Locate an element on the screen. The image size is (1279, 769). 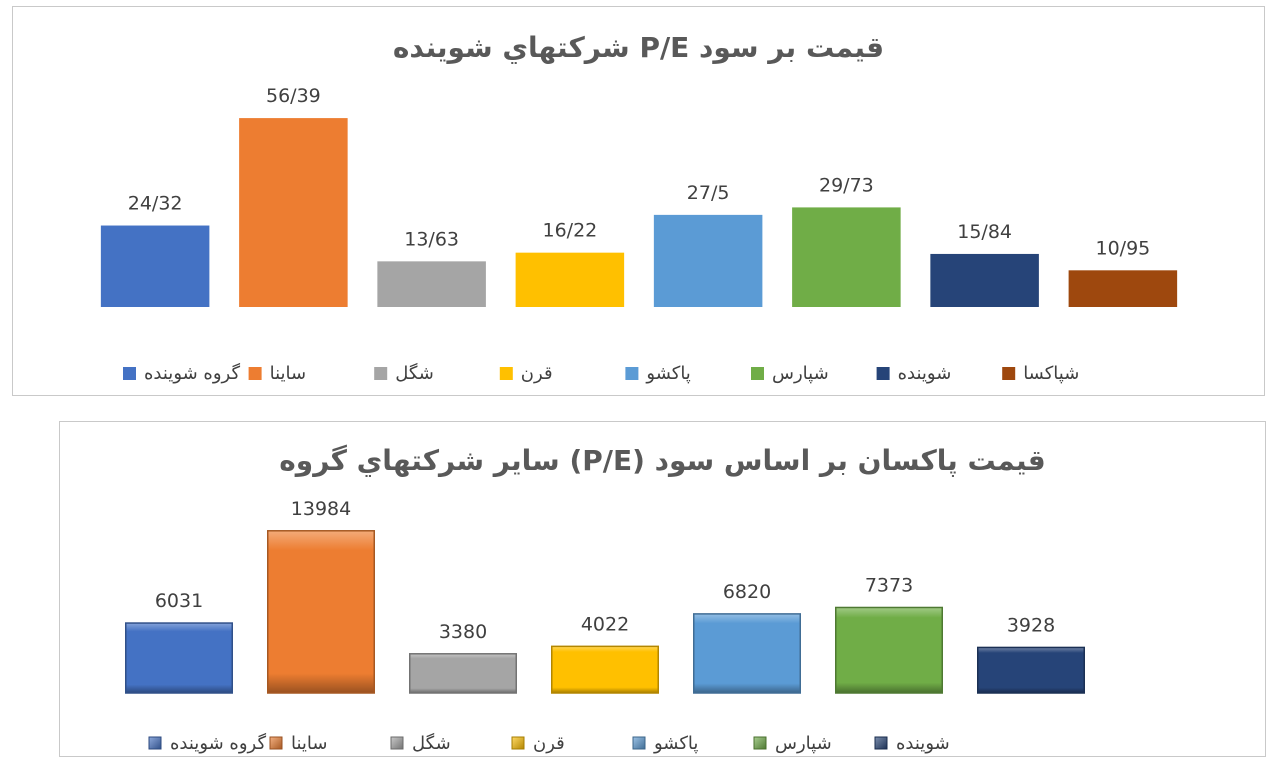
price-value-label-1: 13984 is located at coordinates (321, 509).